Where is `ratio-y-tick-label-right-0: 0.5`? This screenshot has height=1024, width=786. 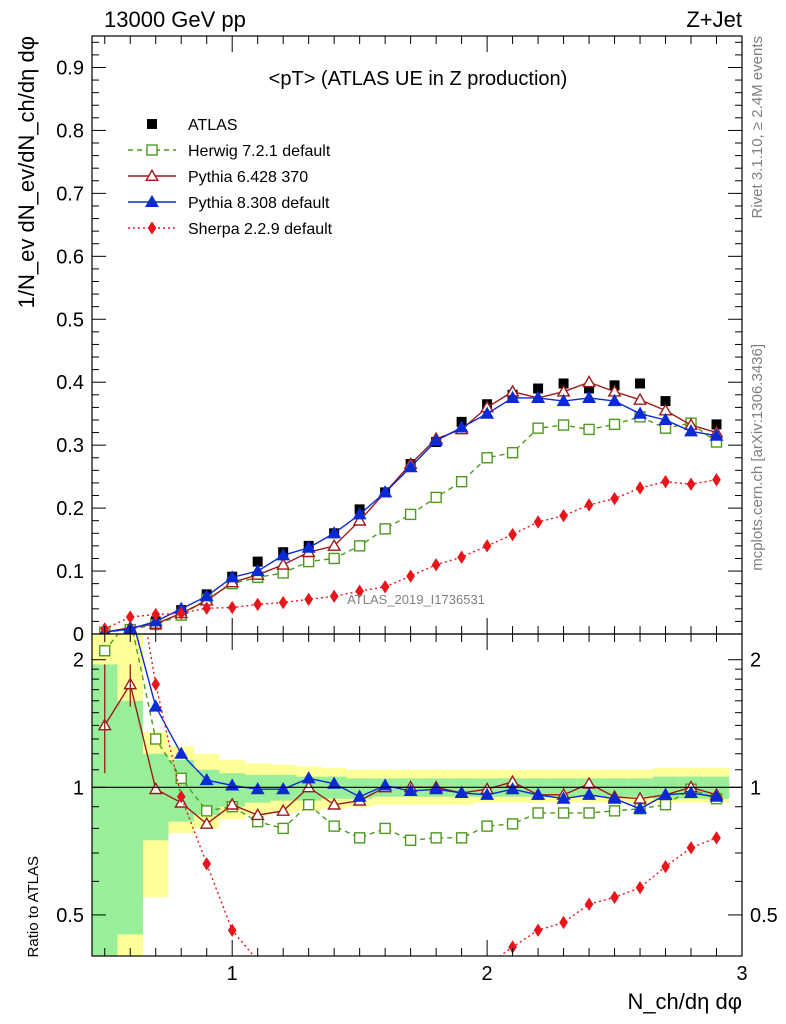 ratio-y-tick-label-right-0: 0.5 is located at coordinates (764, 916).